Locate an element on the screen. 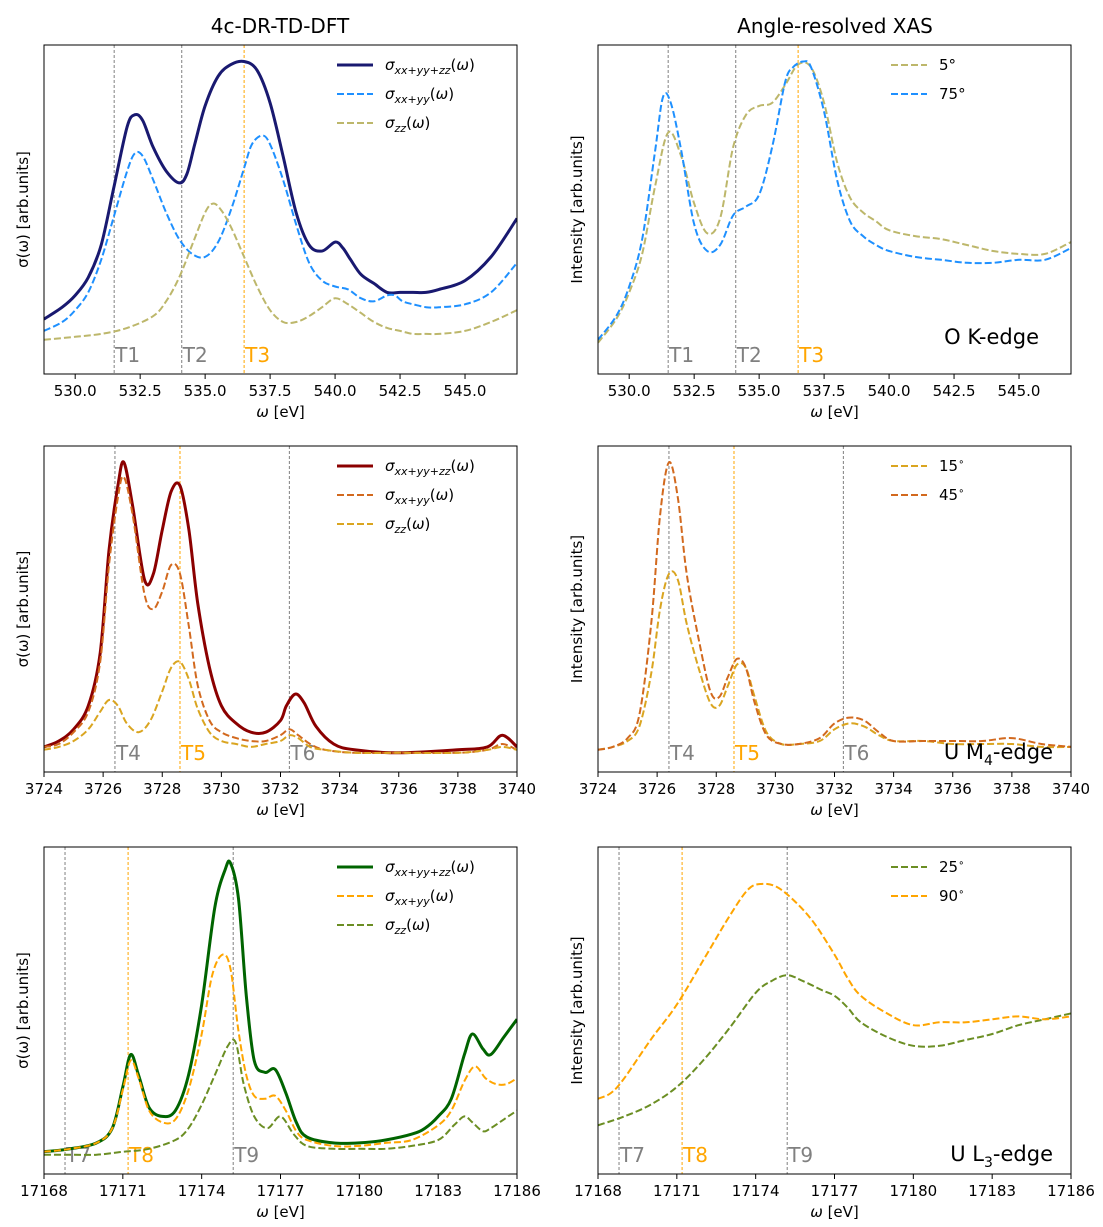 The width and height of the screenshot is (1103, 1227). legend-label-0-sigma: σ is located at coordinates (390, 867).